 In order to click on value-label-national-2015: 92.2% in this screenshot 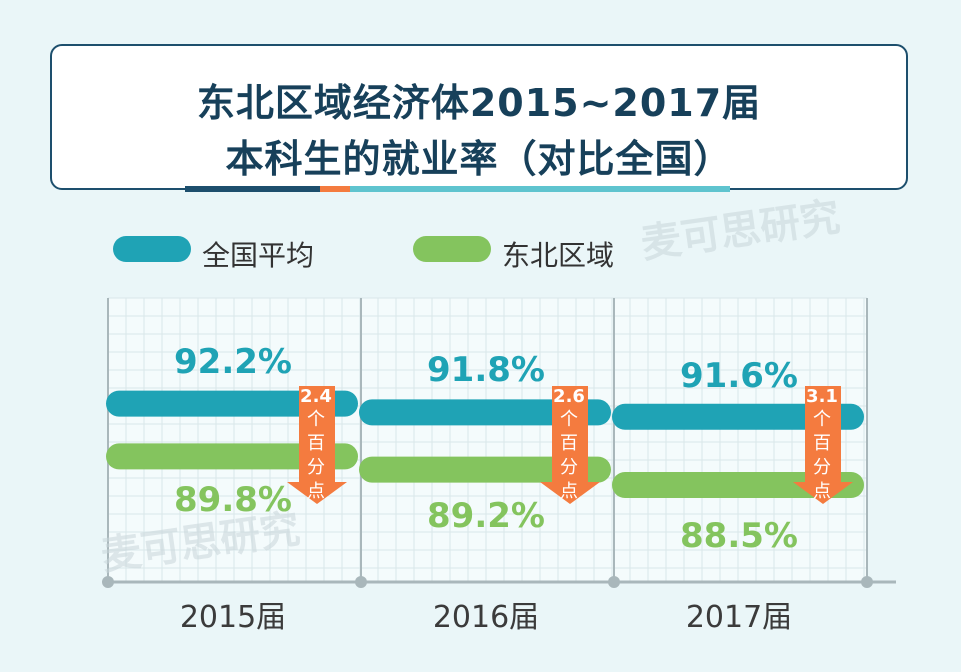, I will do `click(233, 362)`.